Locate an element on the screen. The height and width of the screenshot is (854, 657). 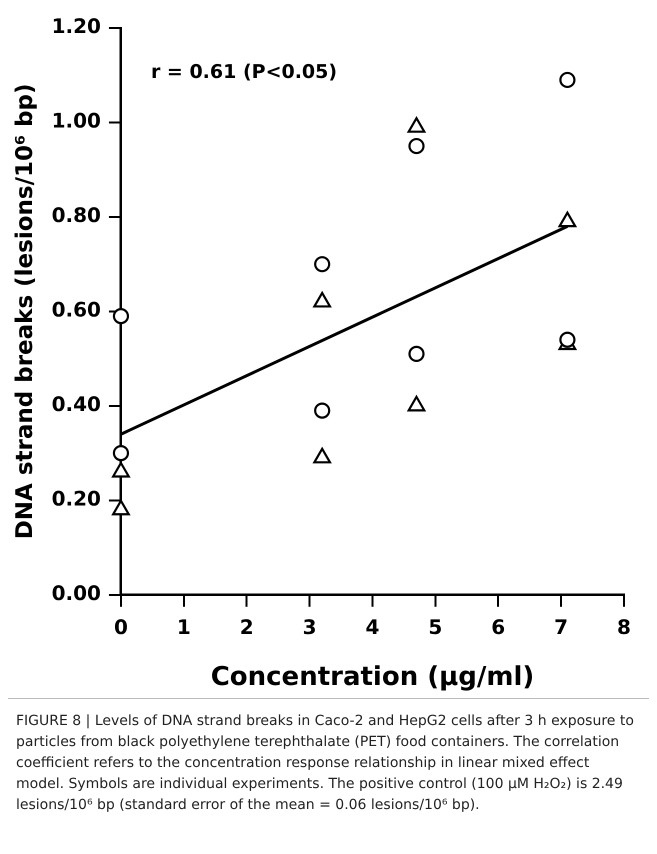
x-tick-label: 3 is located at coordinates (309, 627).